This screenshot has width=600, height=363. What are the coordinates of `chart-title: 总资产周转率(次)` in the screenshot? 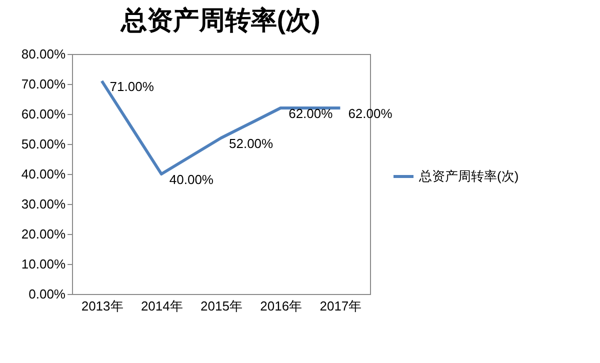 It's located at (220, 20).